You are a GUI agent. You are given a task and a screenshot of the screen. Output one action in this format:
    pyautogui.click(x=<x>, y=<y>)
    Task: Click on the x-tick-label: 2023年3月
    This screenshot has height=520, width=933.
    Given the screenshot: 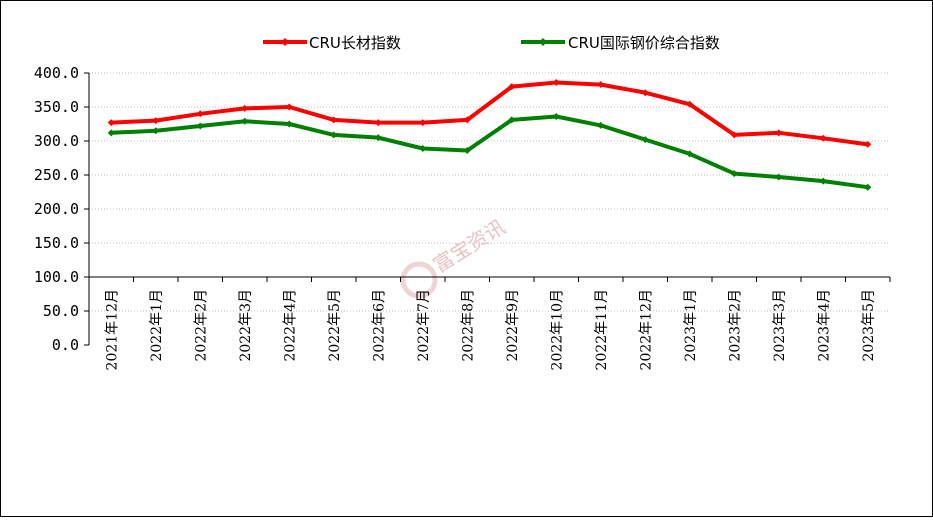 What is the action you would take?
    pyautogui.click(x=780, y=325)
    